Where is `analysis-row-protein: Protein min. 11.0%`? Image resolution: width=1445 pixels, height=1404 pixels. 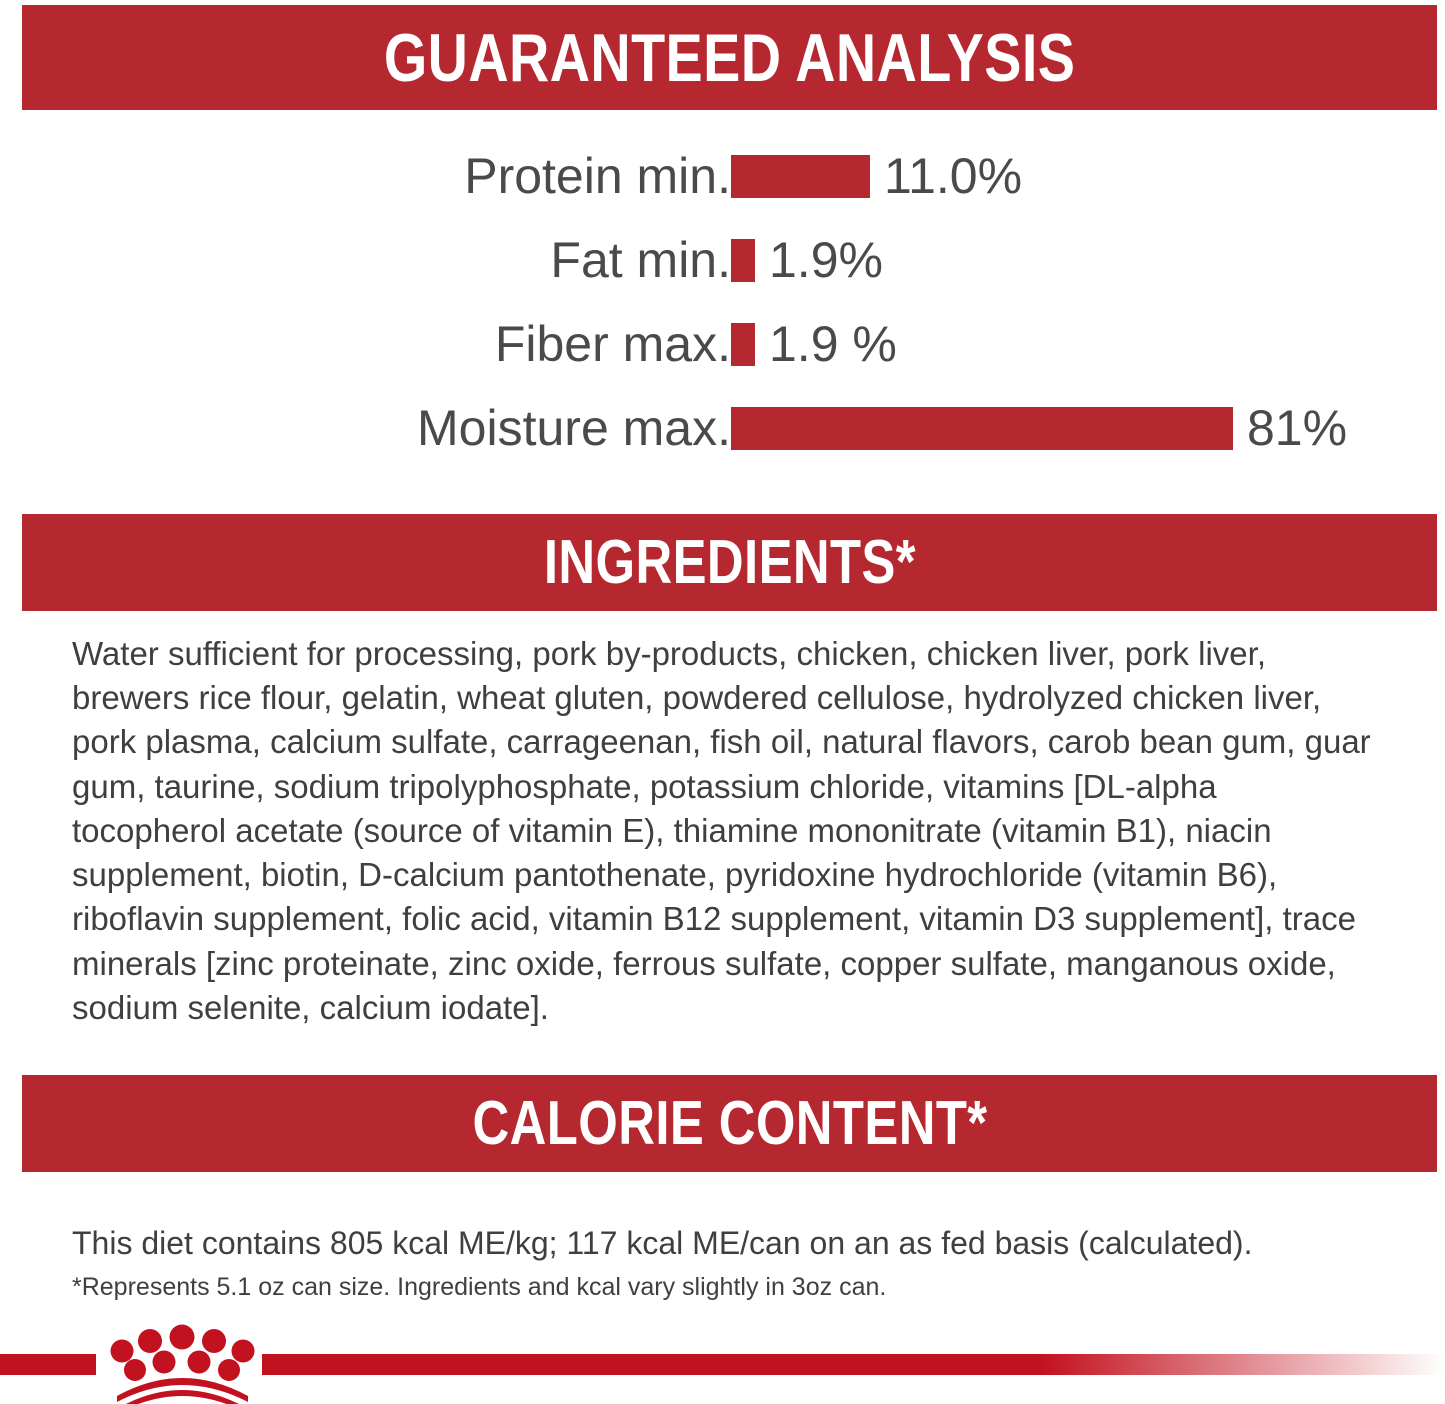
analysis-row-protein: Protein min. 11.0% is located at coordinates (722, 176).